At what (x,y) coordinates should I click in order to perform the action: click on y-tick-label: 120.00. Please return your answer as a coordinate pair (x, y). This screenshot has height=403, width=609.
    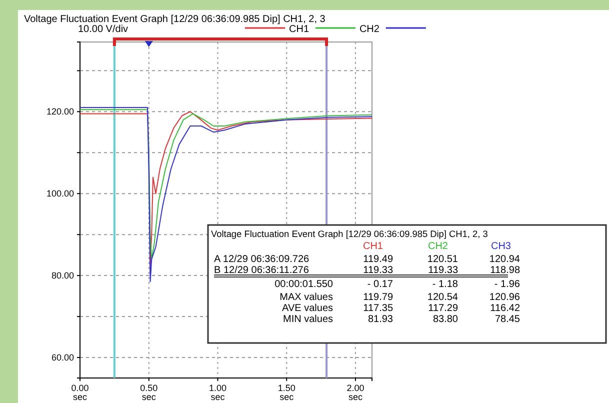
    Looking at the image, I should click on (60, 111).